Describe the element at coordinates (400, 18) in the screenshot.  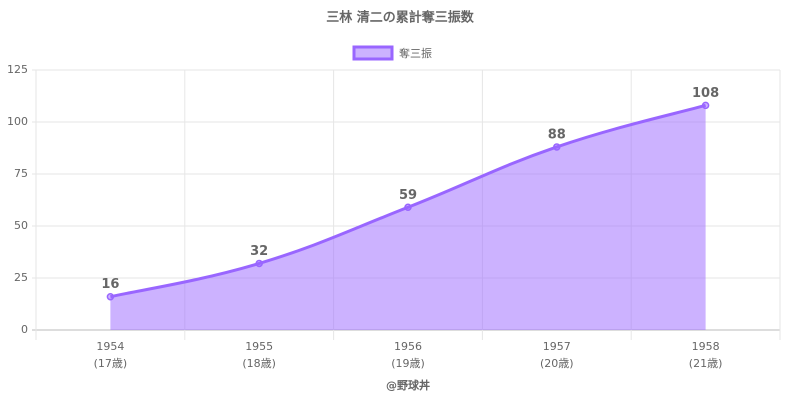
I see `chart-title: 三林 清二の累計奪三振数` at that location.